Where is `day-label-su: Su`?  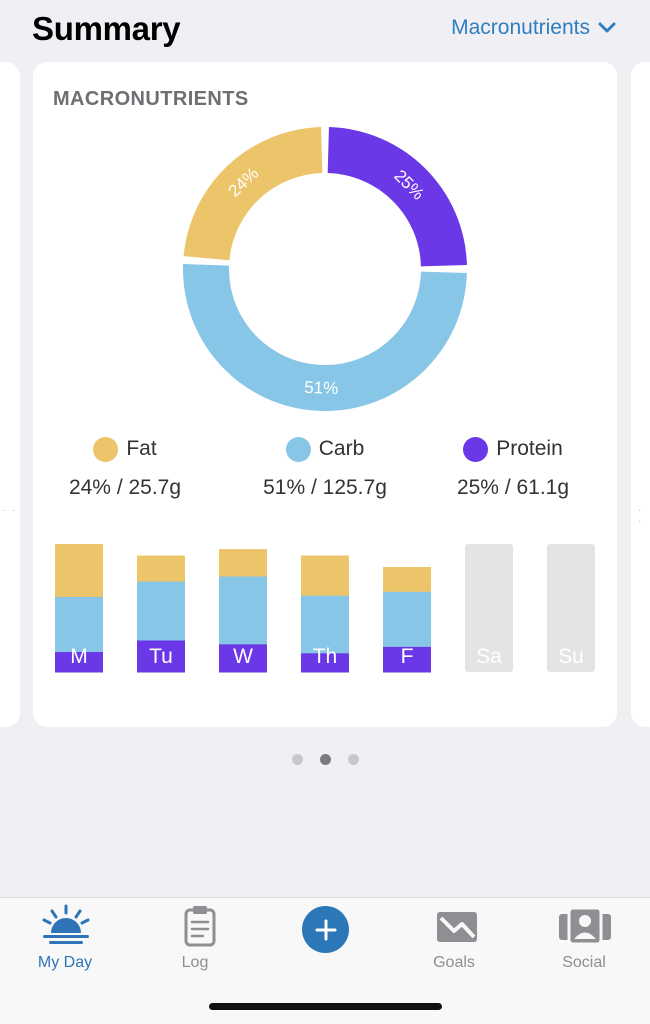 day-label-su: Su is located at coordinates (571, 656).